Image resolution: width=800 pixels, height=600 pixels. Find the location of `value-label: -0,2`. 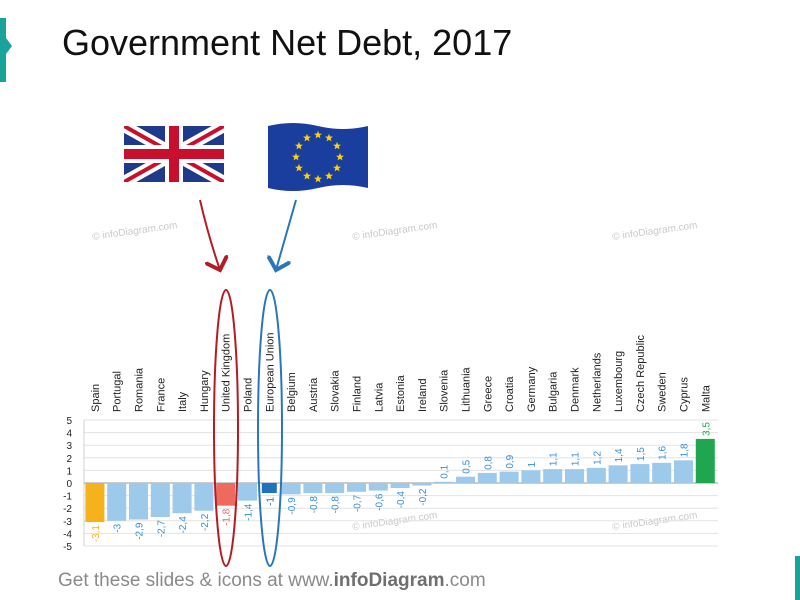

value-label: -0,2 is located at coordinates (423, 497).